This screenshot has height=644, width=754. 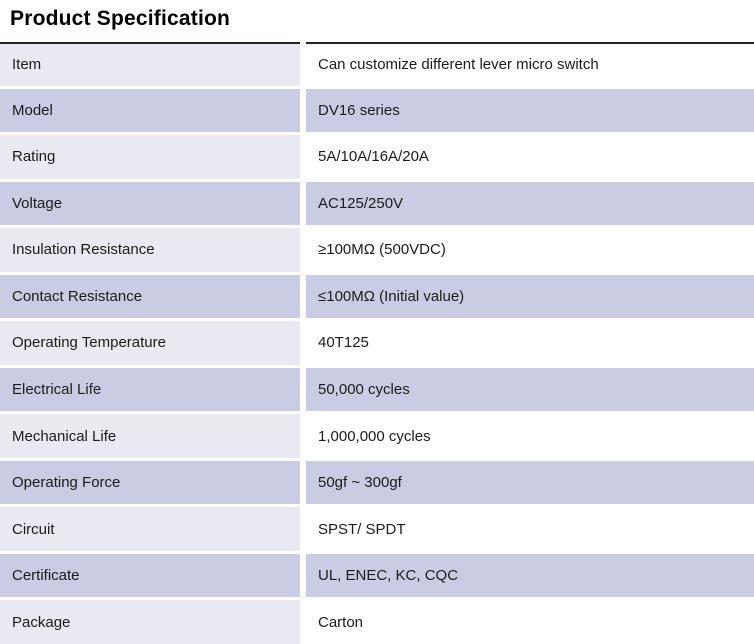 I want to click on table-row-model: Model DV16 series, so click(x=377, y=110).